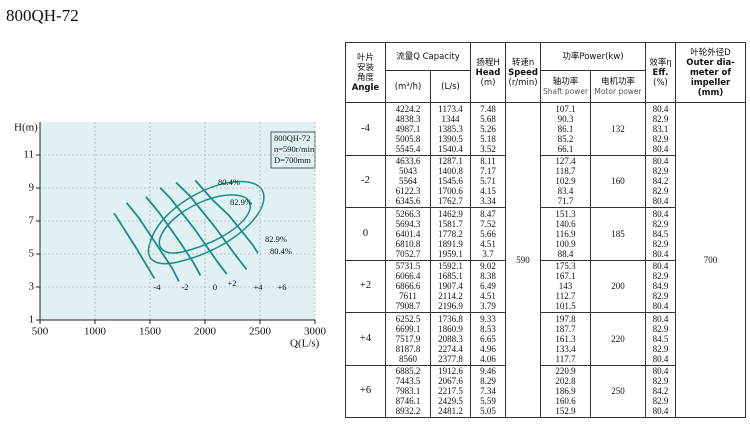  Describe the element at coordinates (488, 358) in the screenshot. I see `head: 4.06` at that location.